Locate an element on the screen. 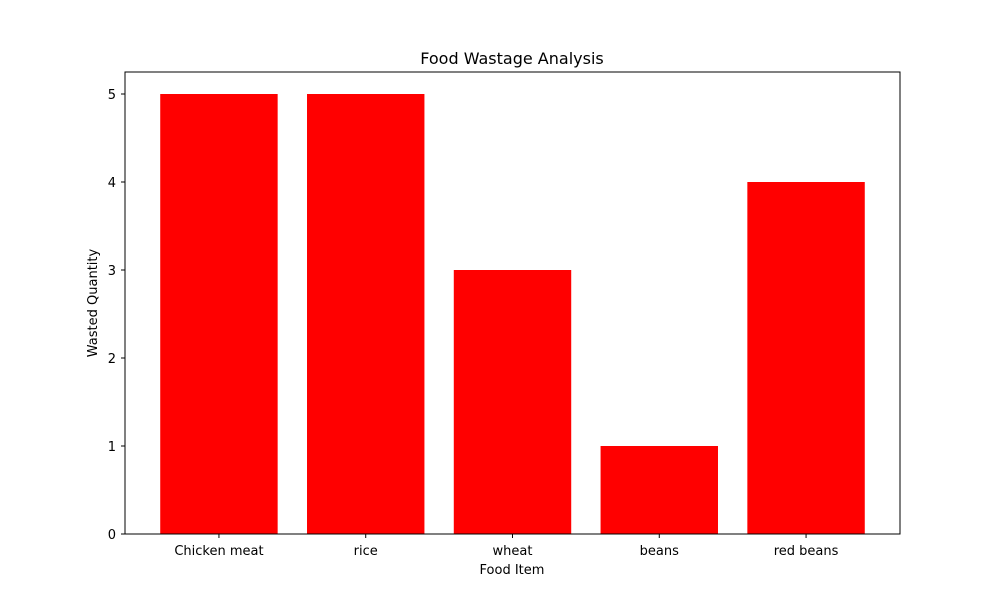 This screenshot has height=600, width=1000. bar-chicken-meat is located at coordinates (219, 314).